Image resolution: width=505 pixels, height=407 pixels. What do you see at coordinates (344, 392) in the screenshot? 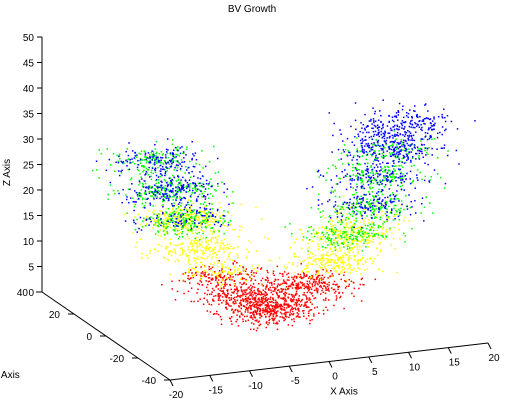
I see `x-axis-label: X Axis` at bounding box center [344, 392].